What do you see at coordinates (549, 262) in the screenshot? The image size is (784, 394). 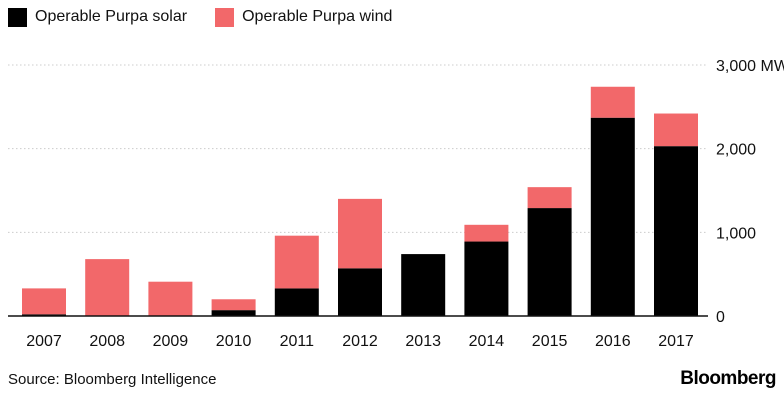 I see `bar-solar-2015` at bounding box center [549, 262].